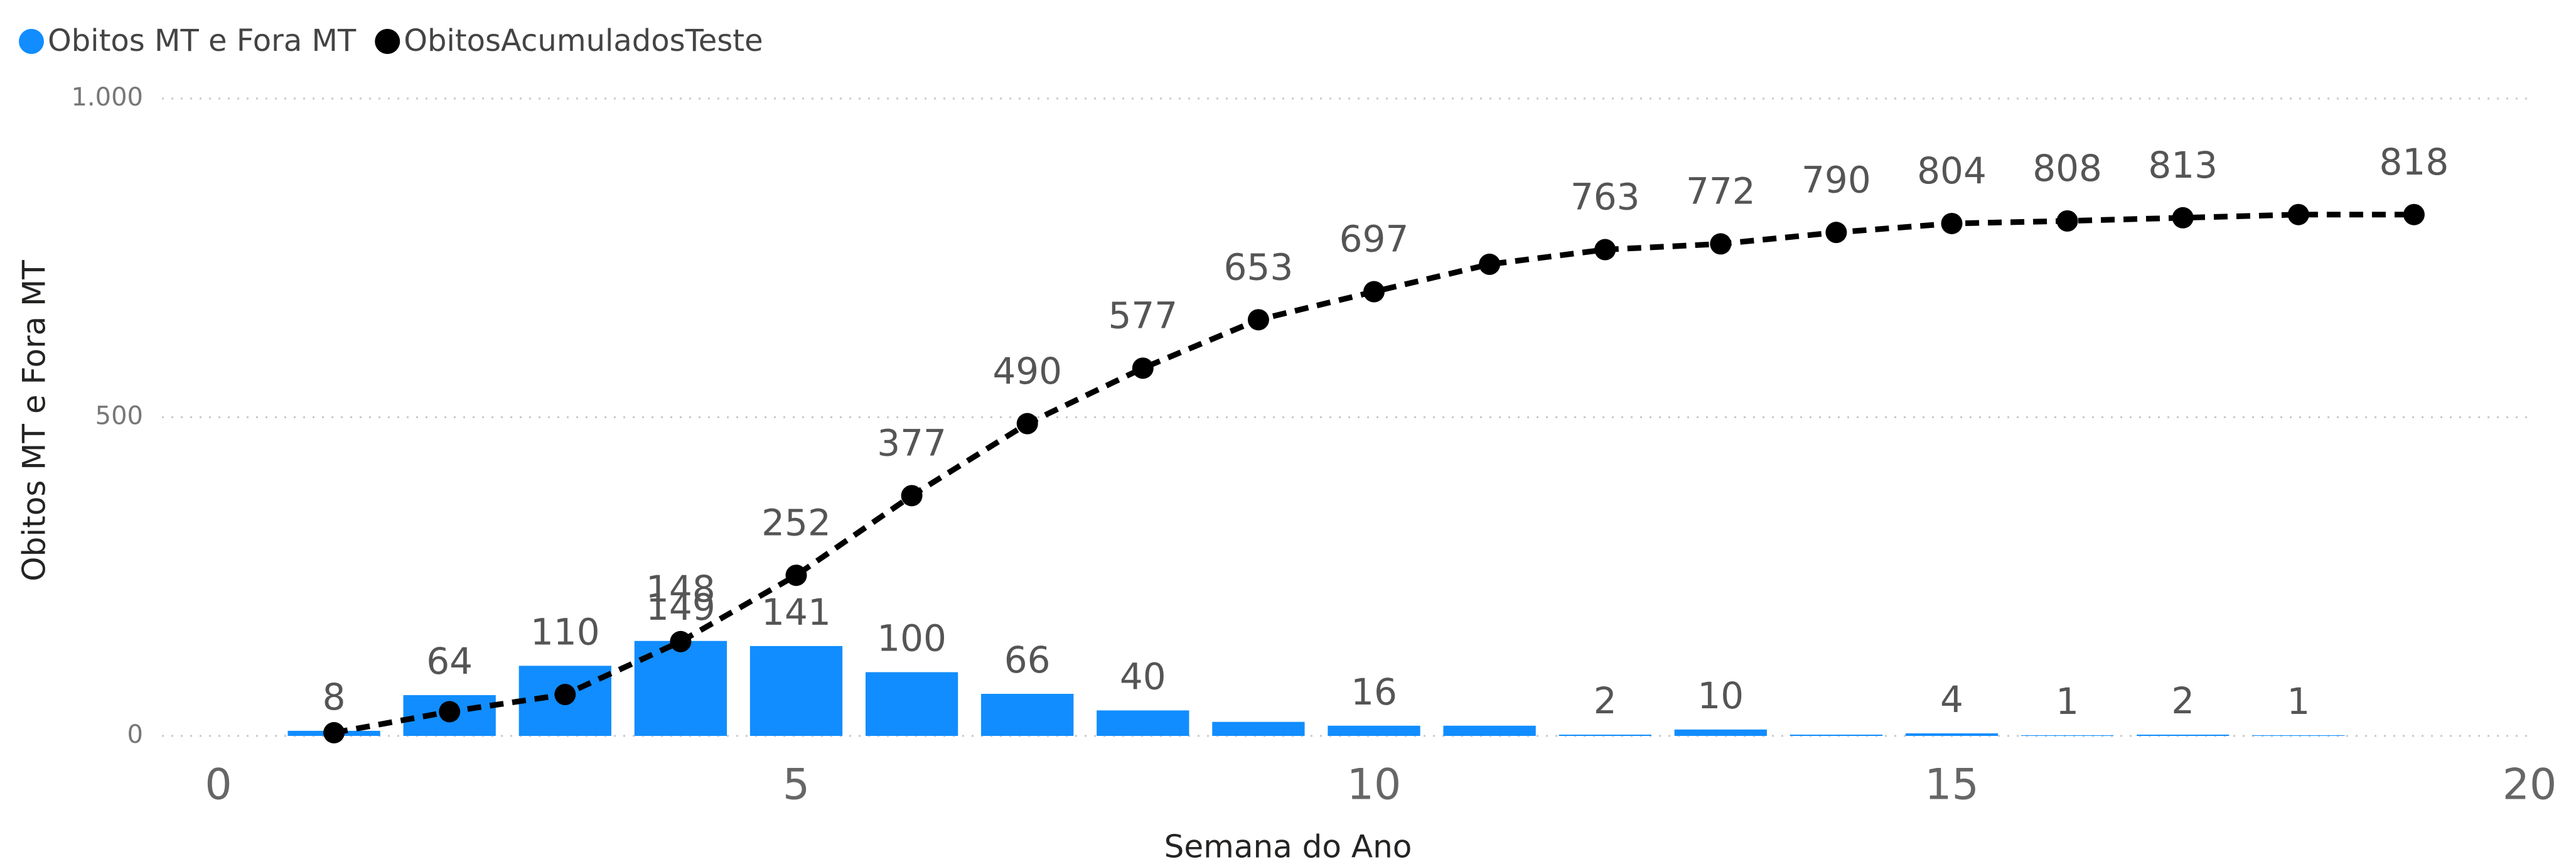  I want to click on legend-label: Obitos MT e Fora MT, so click(202, 40).